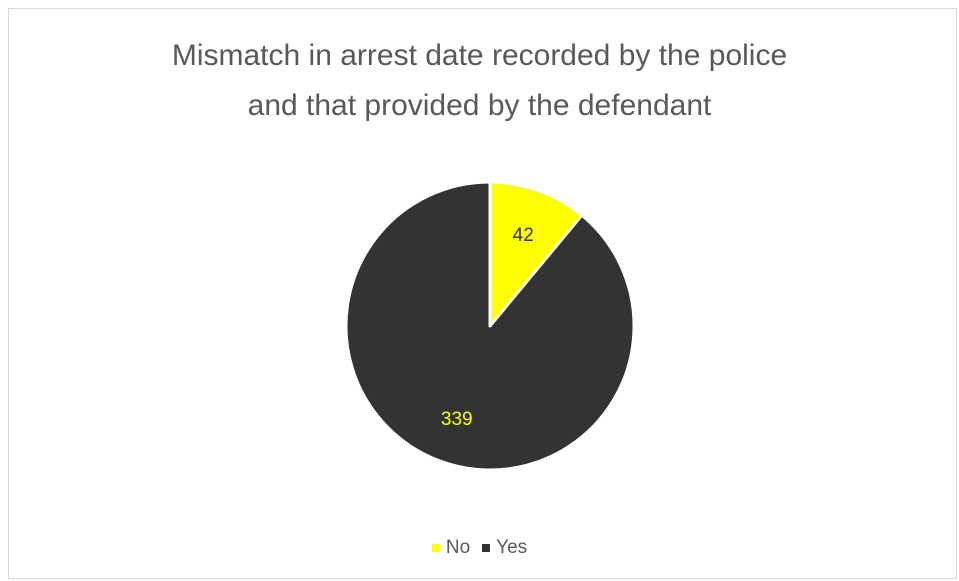 Image resolution: width=959 pixels, height=581 pixels. What do you see at coordinates (457, 419) in the screenshot?
I see `data-label-yes: 339` at bounding box center [457, 419].